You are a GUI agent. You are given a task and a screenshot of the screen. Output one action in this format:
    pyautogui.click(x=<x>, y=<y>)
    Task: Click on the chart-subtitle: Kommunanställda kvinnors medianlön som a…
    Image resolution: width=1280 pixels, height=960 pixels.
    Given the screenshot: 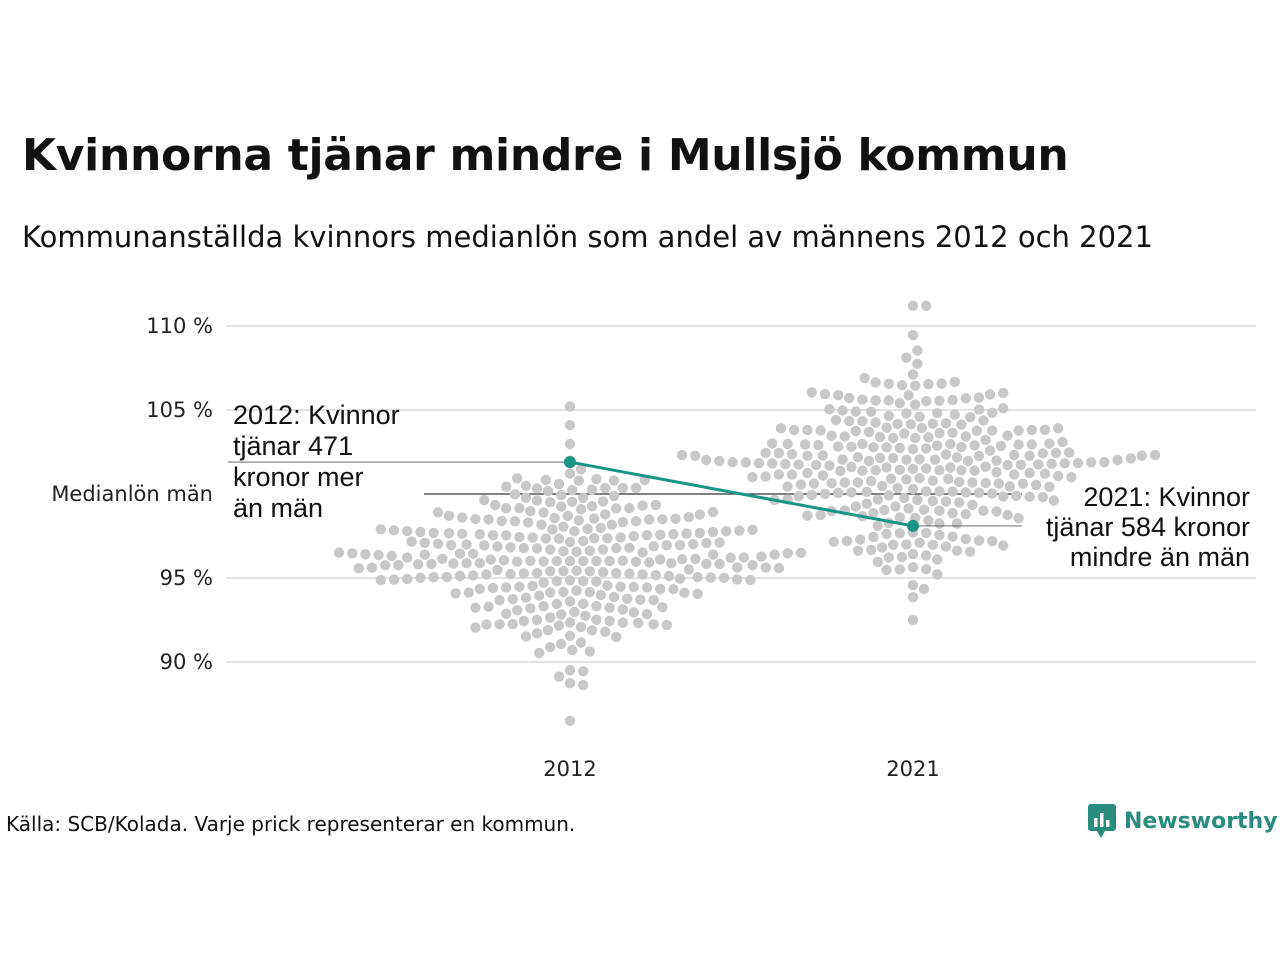 What is the action you would take?
    pyautogui.click(x=587, y=237)
    